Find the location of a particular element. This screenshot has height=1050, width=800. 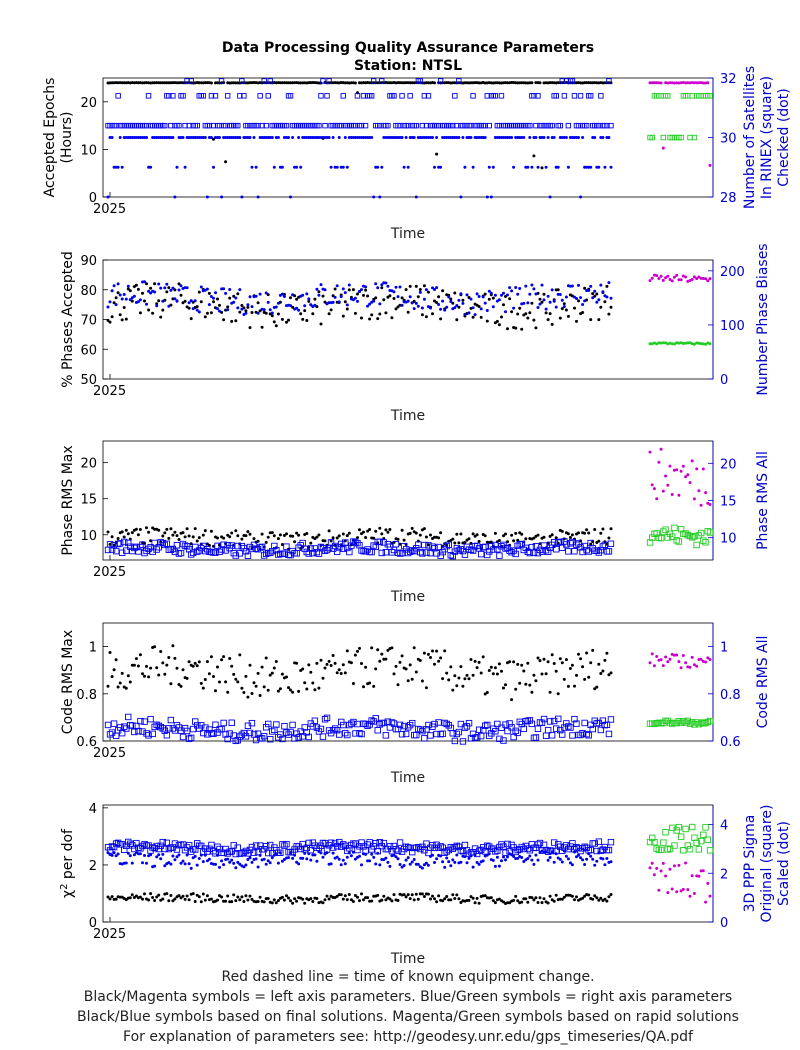

right-axis-label: 3D PPP Sigma is located at coordinates (750, 864).